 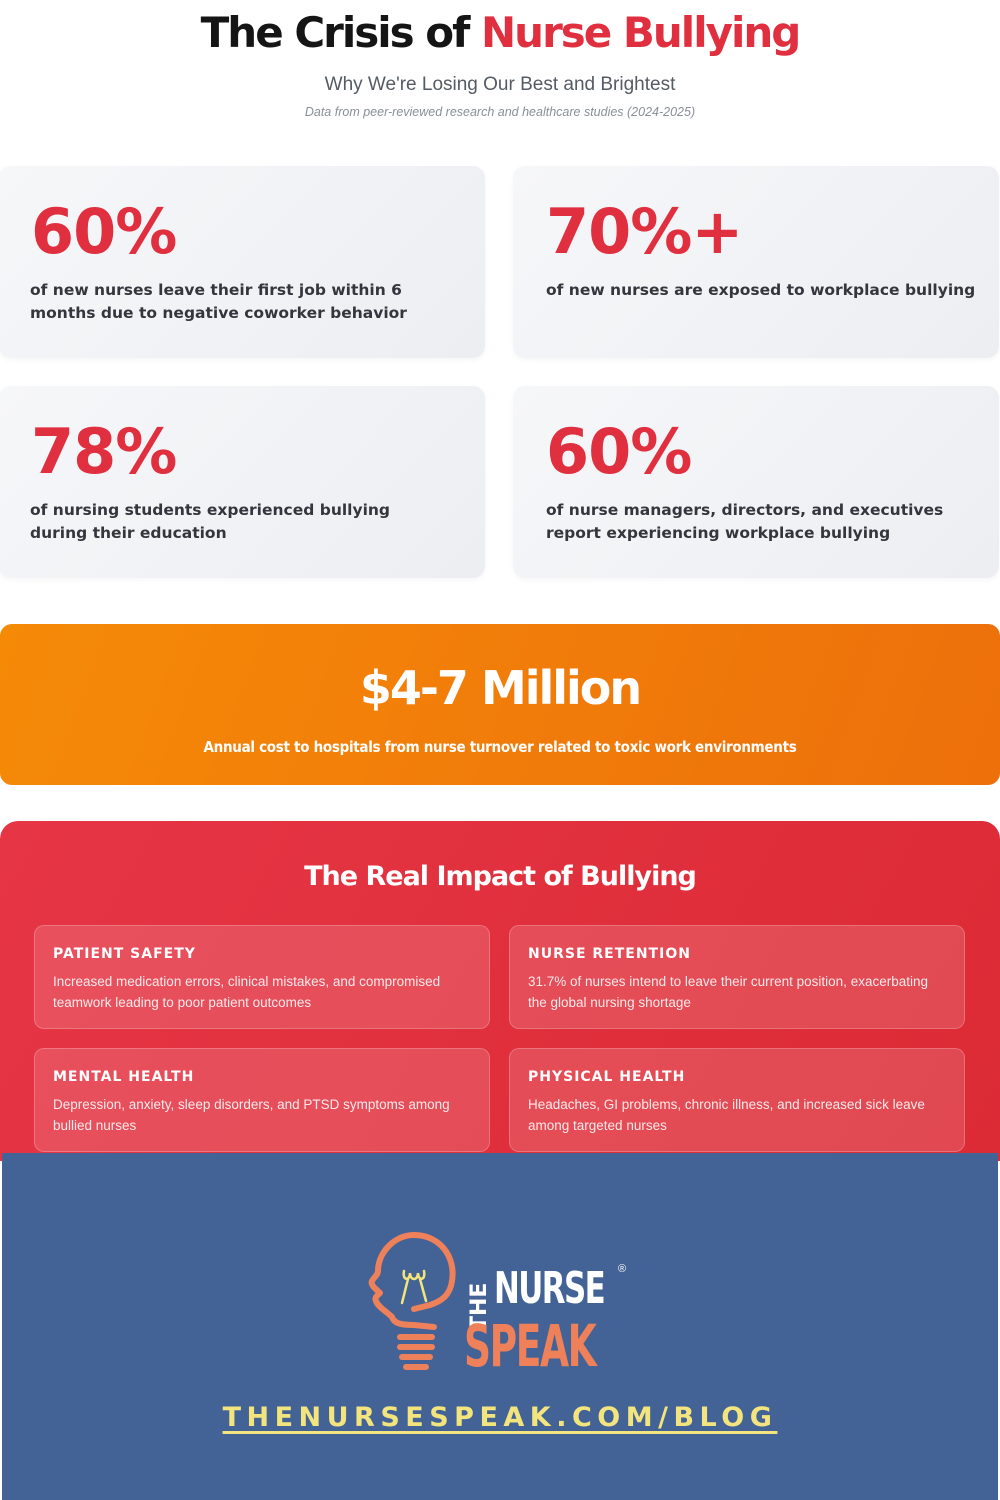 I want to click on registered-mark: ®, so click(x=622, y=1269).